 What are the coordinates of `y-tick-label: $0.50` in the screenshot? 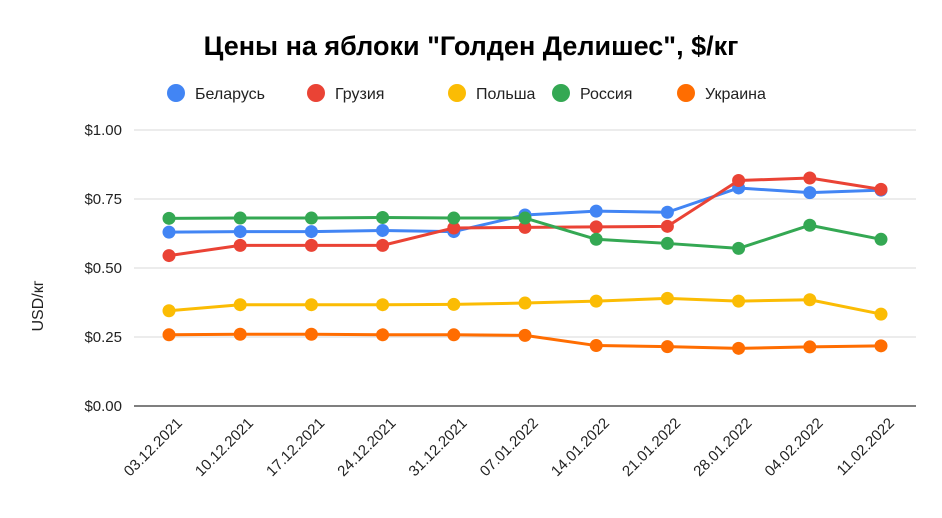 It's located at (103, 268).